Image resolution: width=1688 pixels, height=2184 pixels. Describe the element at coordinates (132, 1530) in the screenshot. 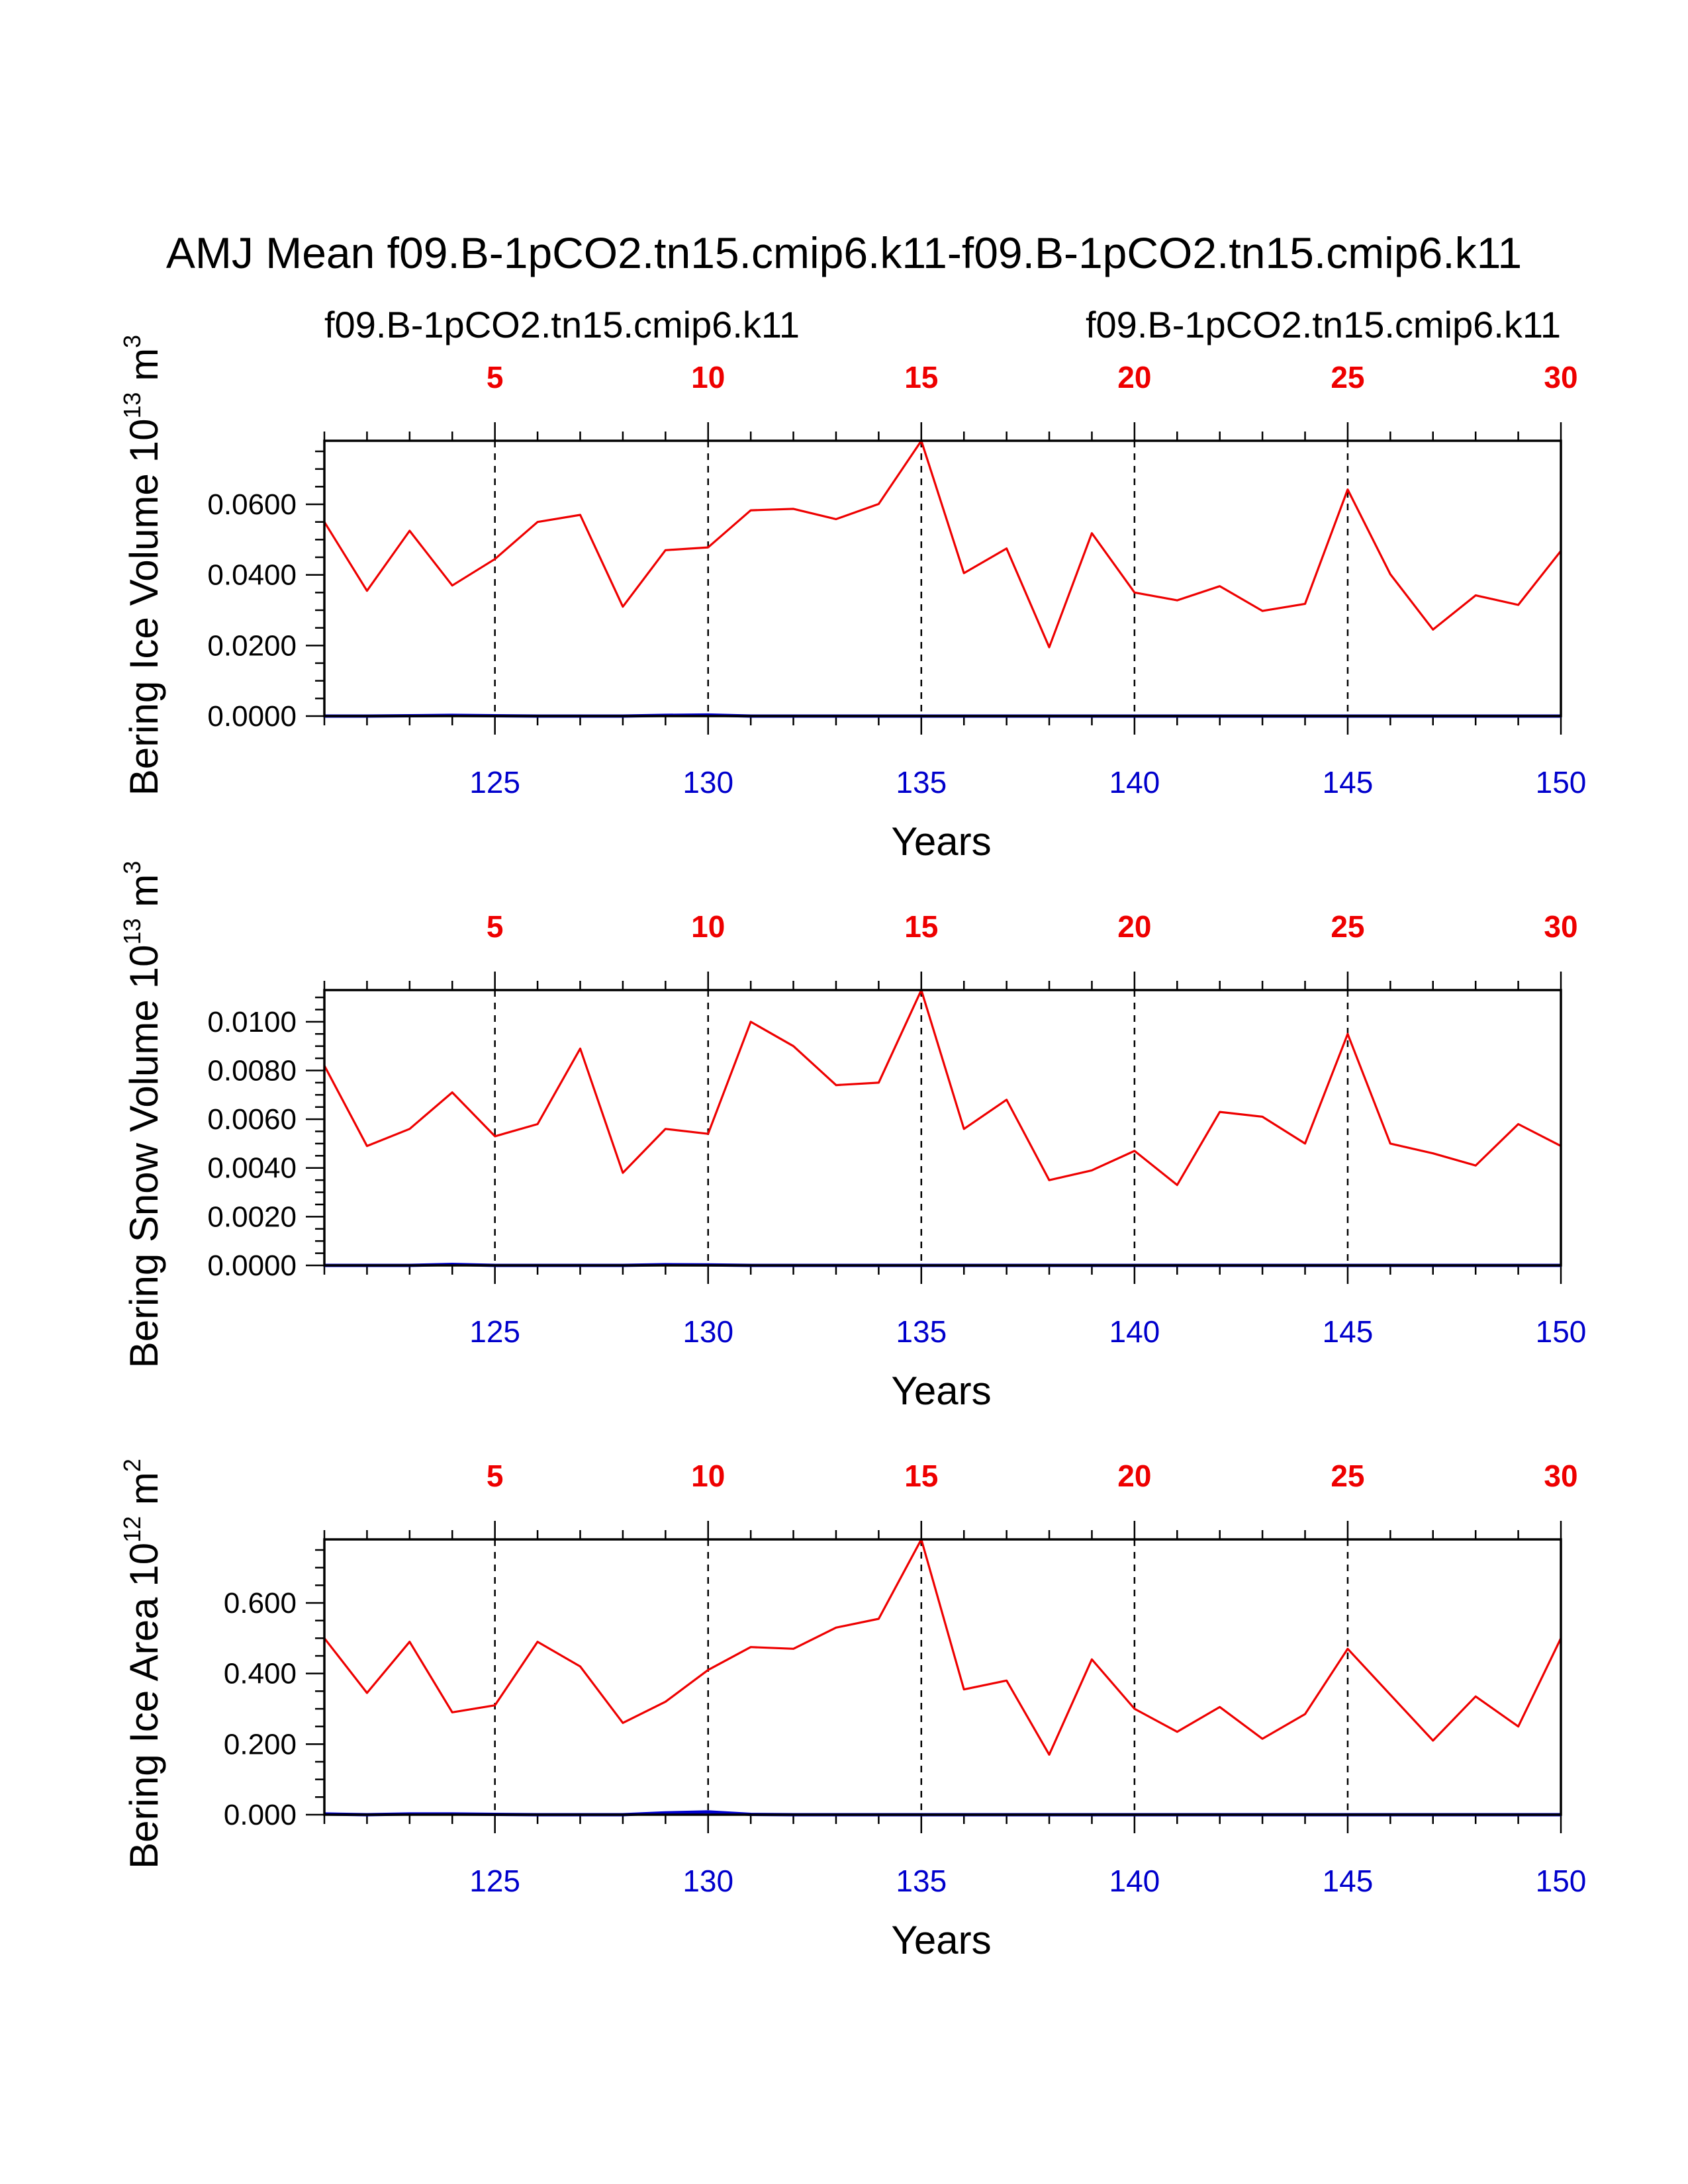

I see `y-axis-label-unit-exponent: 12` at that location.